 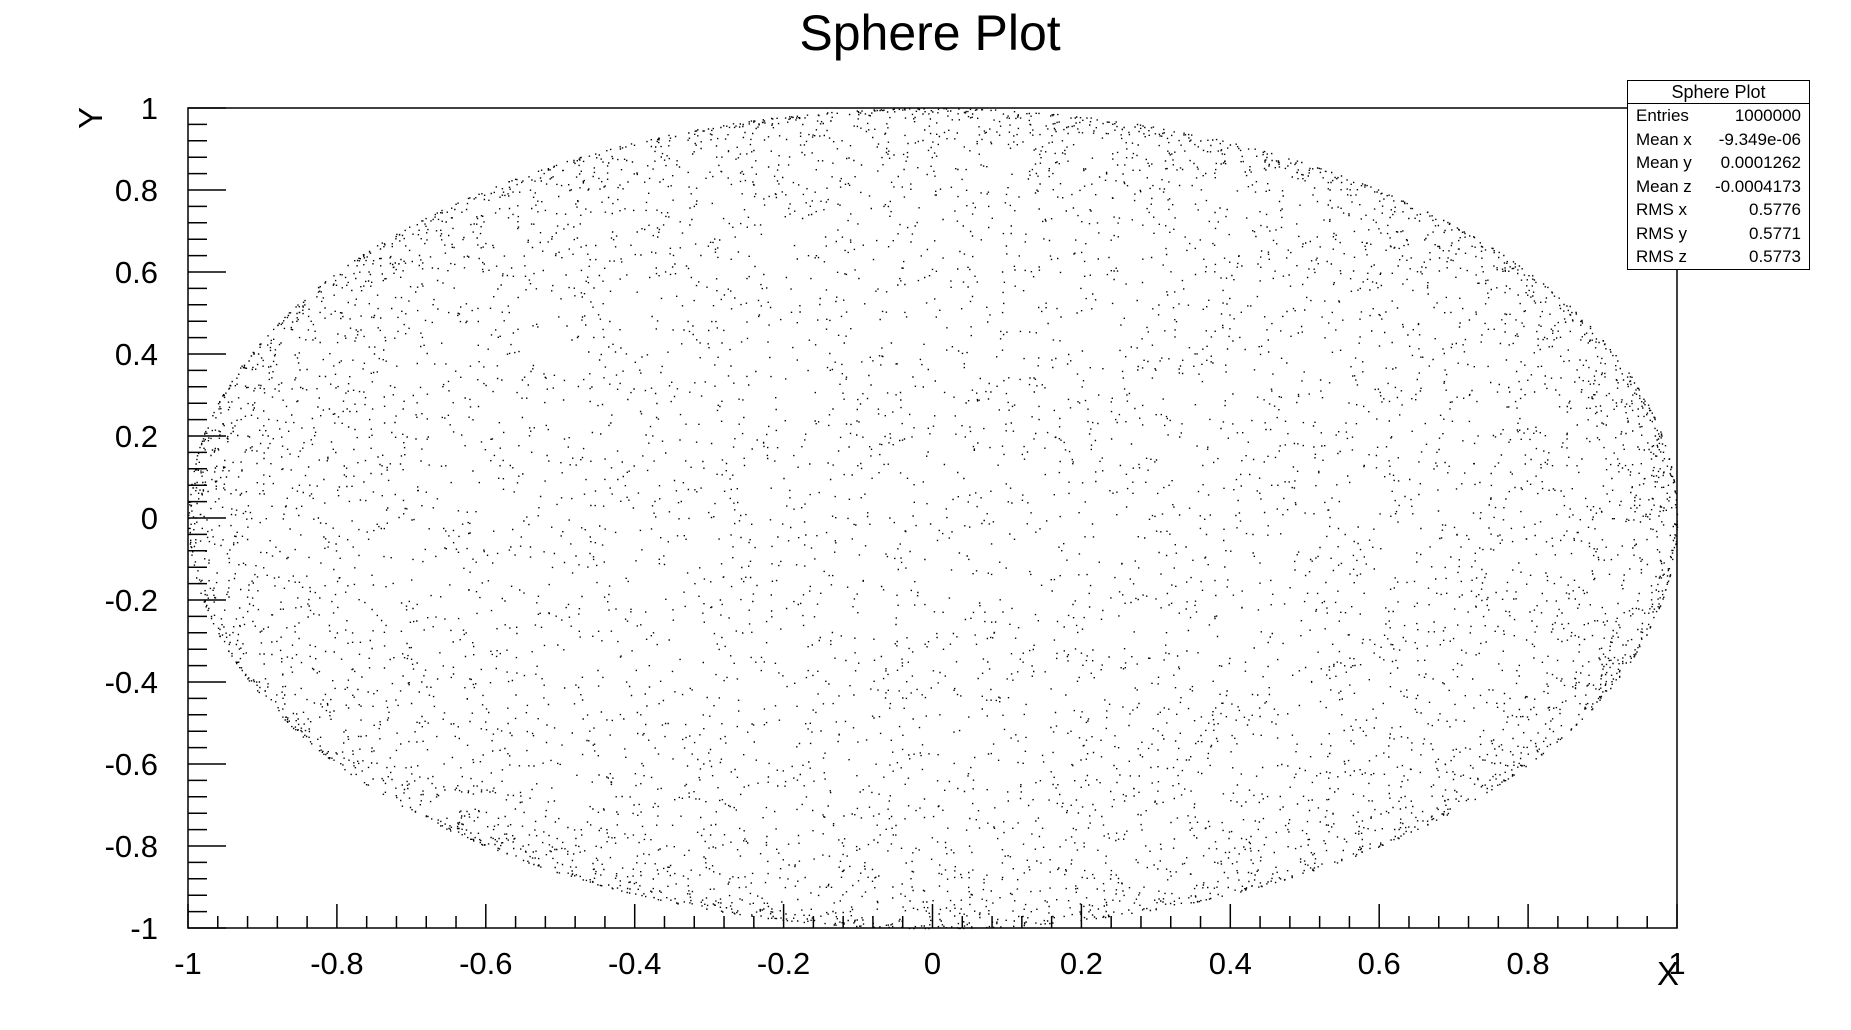 What do you see at coordinates (1718, 210) in the screenshot?
I see `stats-row: RMS x 0.5776` at bounding box center [1718, 210].